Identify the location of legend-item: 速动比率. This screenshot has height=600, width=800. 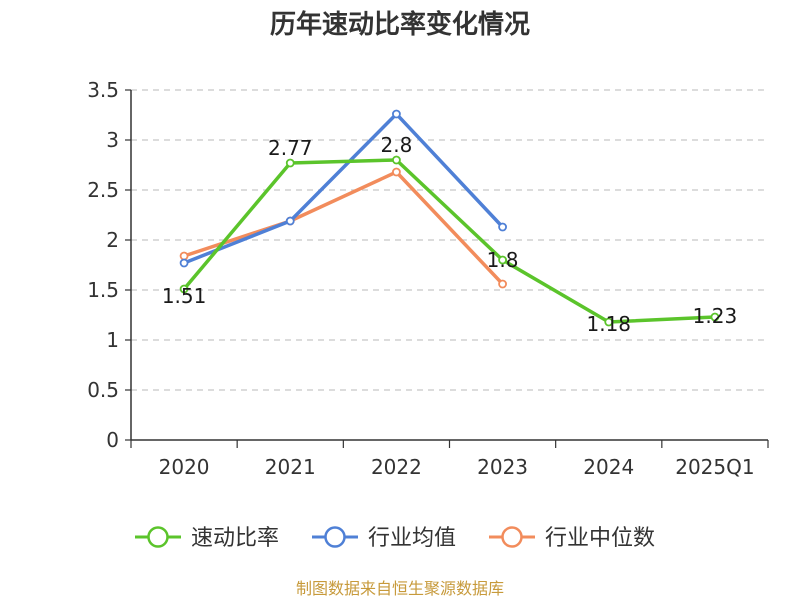
(207, 538).